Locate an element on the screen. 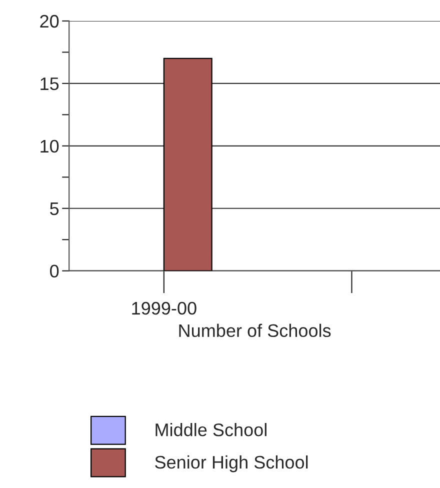  legend-label: Middle School is located at coordinates (211, 429).